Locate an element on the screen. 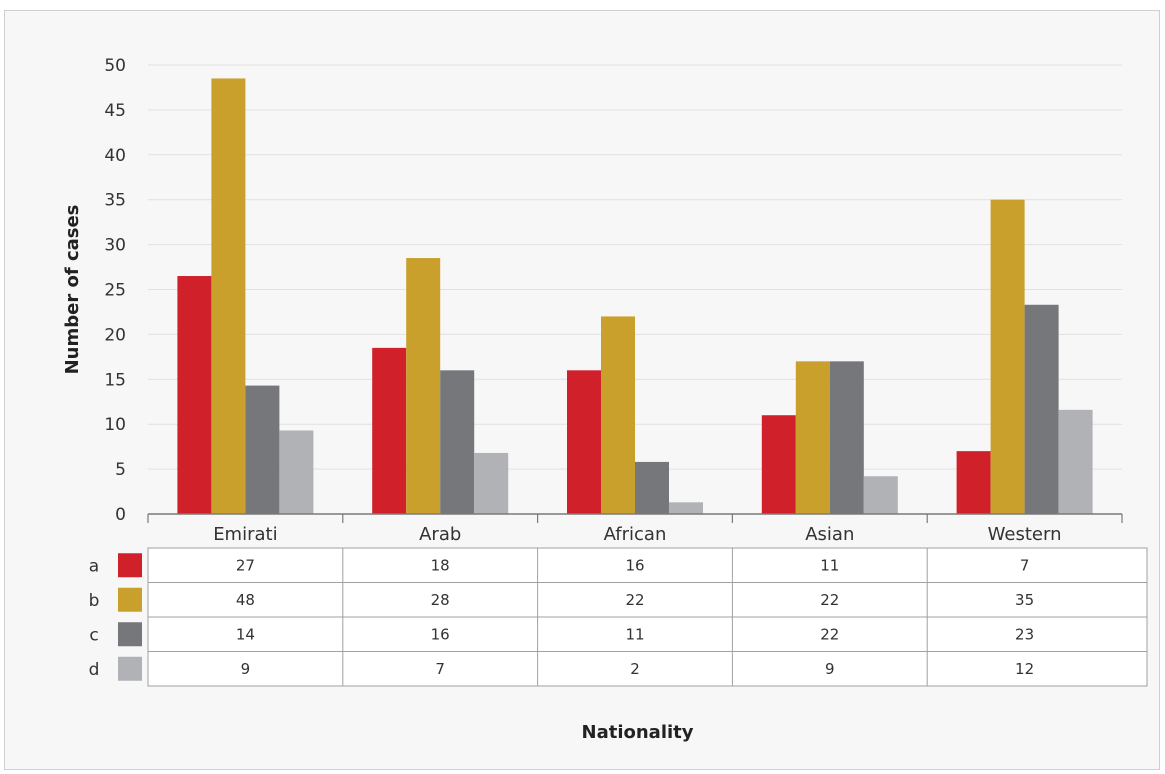 Image resolution: width=1165 pixels, height=774 pixels. x-category-label: Arab is located at coordinates (440, 534).